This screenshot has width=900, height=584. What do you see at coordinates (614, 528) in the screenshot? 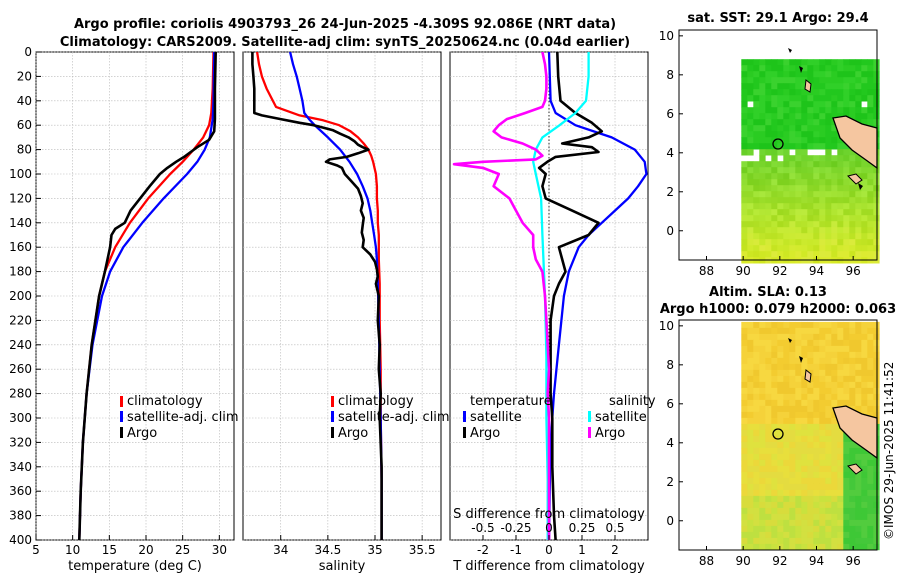
I see `s-tick-label: 0.5` at bounding box center [614, 528].